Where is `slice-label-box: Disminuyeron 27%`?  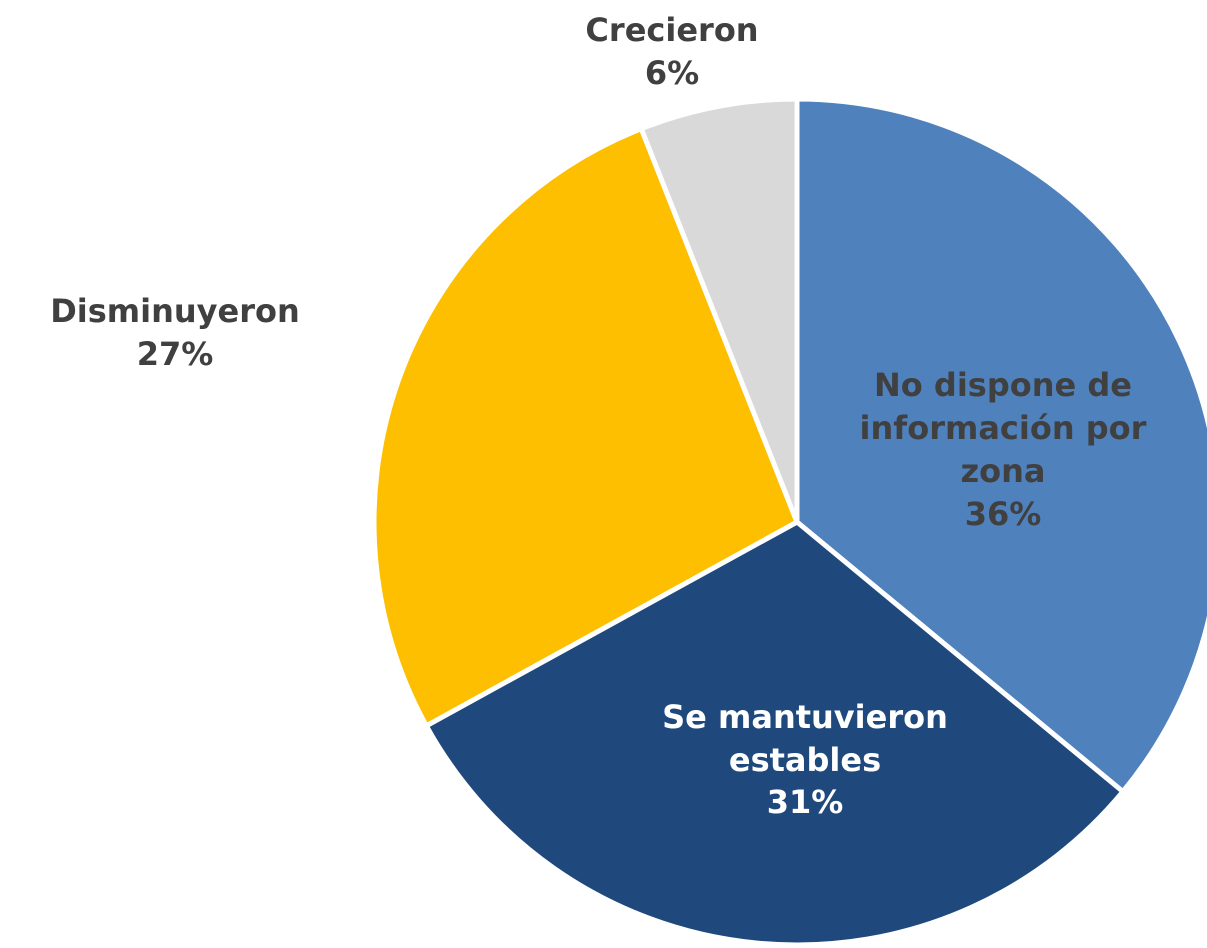
slice-label-box: Disminuyeron 27% is located at coordinates (175, 333).